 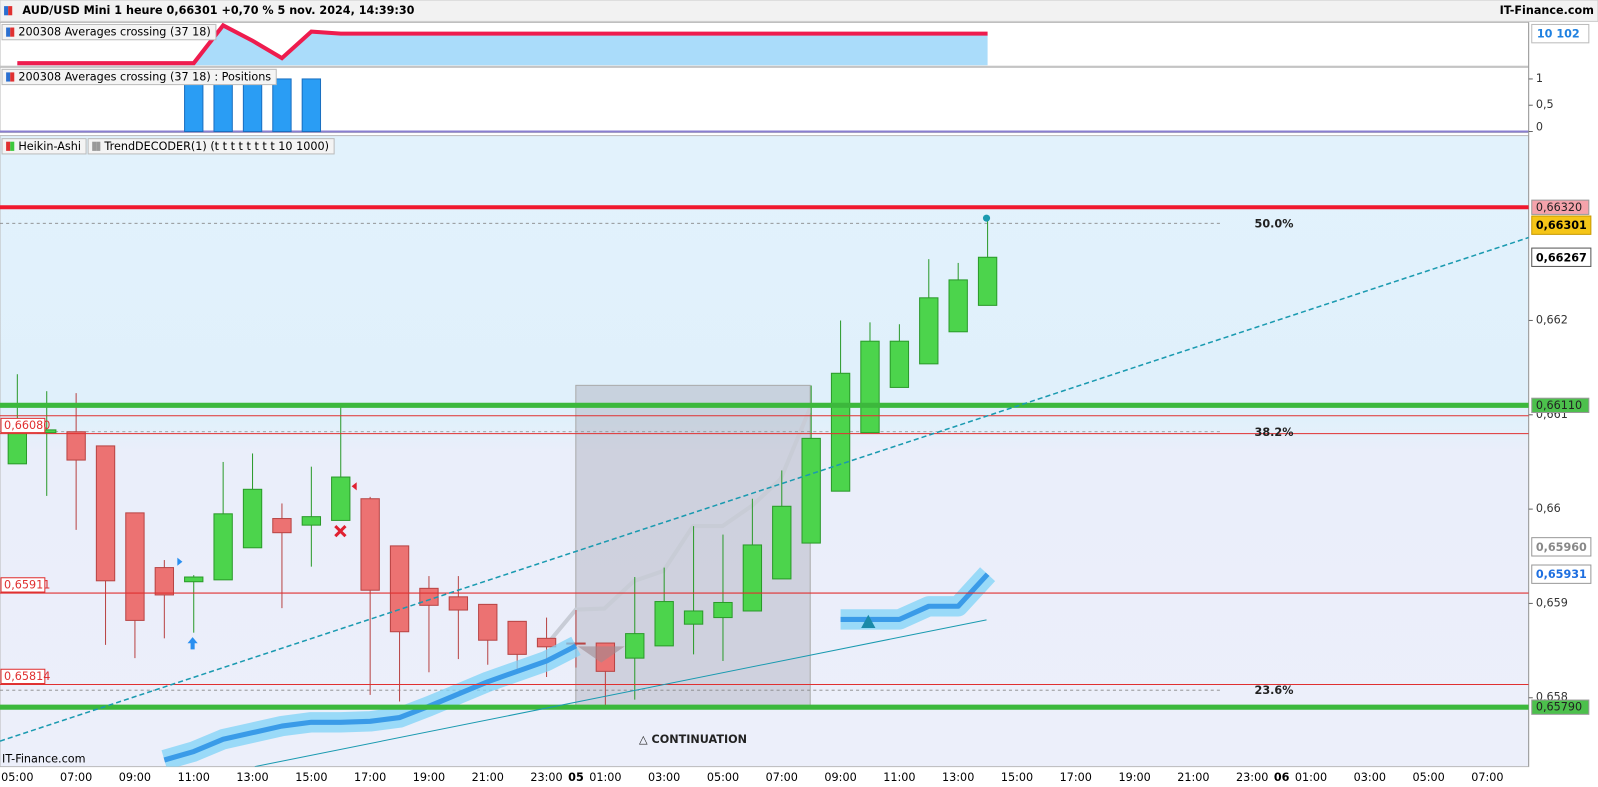 I want to click on last-value-box, so click(x=1560, y=33).